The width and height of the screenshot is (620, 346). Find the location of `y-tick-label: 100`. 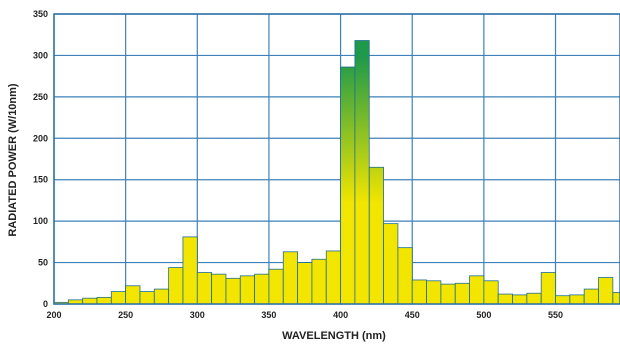

y-tick-label: 100 is located at coordinates (40, 221).